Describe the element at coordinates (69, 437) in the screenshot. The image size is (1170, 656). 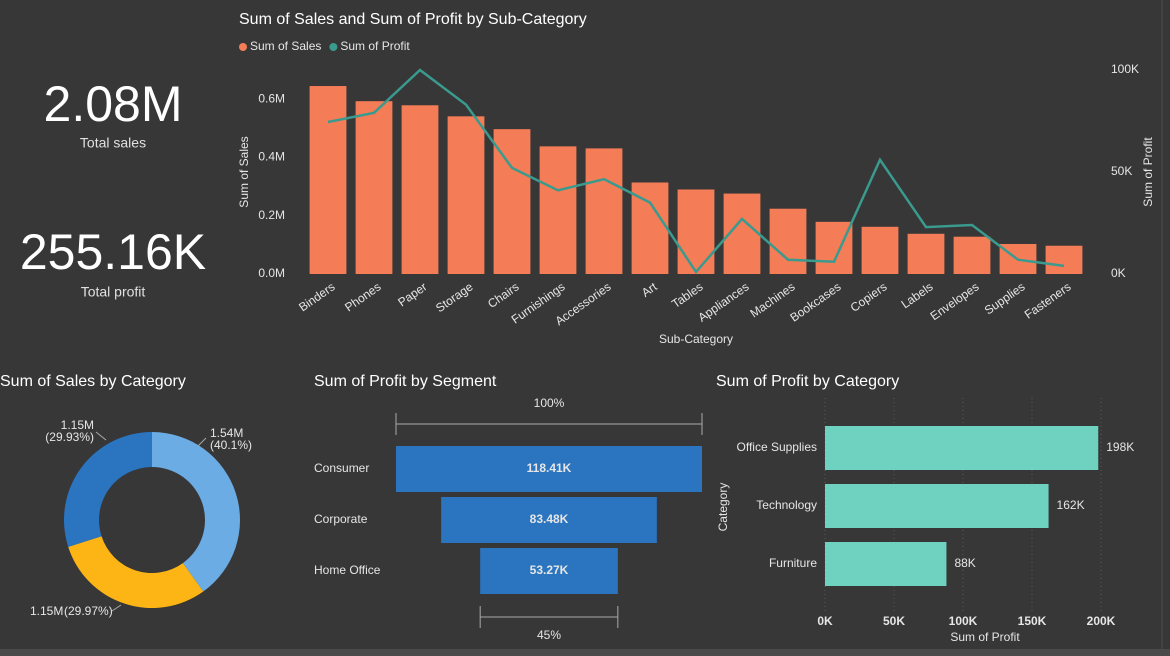
I see `percent-label: (29.93%)` at that location.